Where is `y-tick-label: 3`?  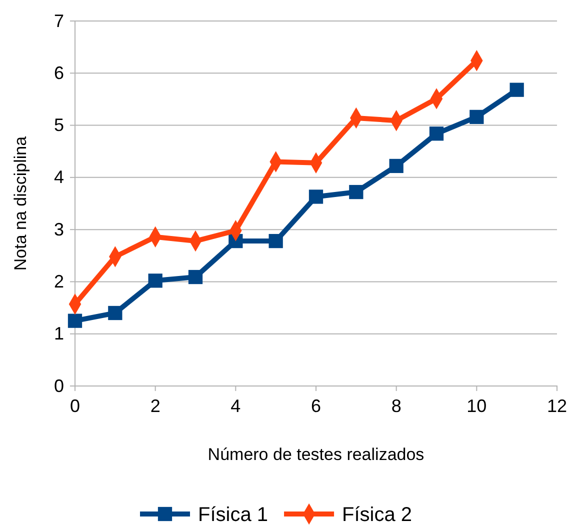
y-tick-label: 3 is located at coordinates (59, 229).